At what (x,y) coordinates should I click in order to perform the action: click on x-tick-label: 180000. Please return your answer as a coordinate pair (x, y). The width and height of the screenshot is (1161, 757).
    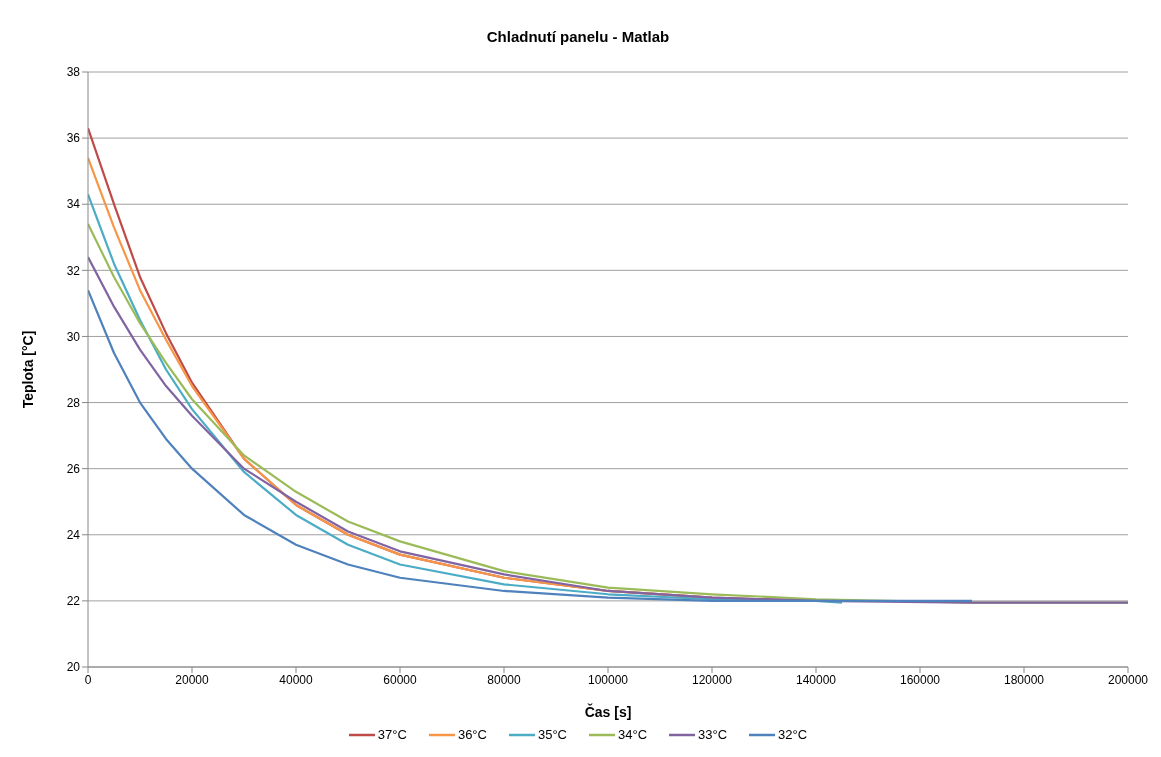
    Looking at the image, I should click on (1024, 679).